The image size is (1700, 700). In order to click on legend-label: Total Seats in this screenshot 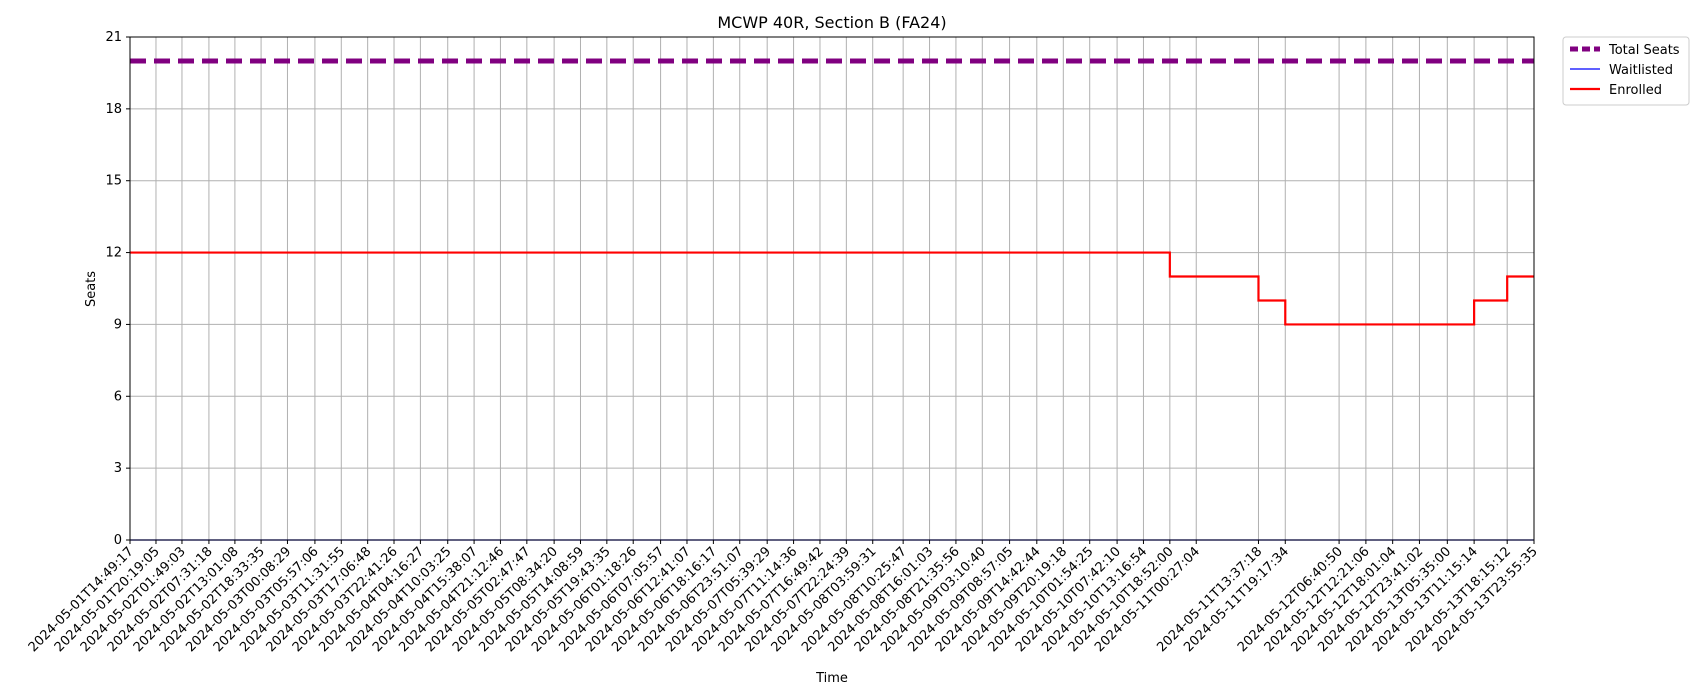, I will do `click(1644, 50)`.